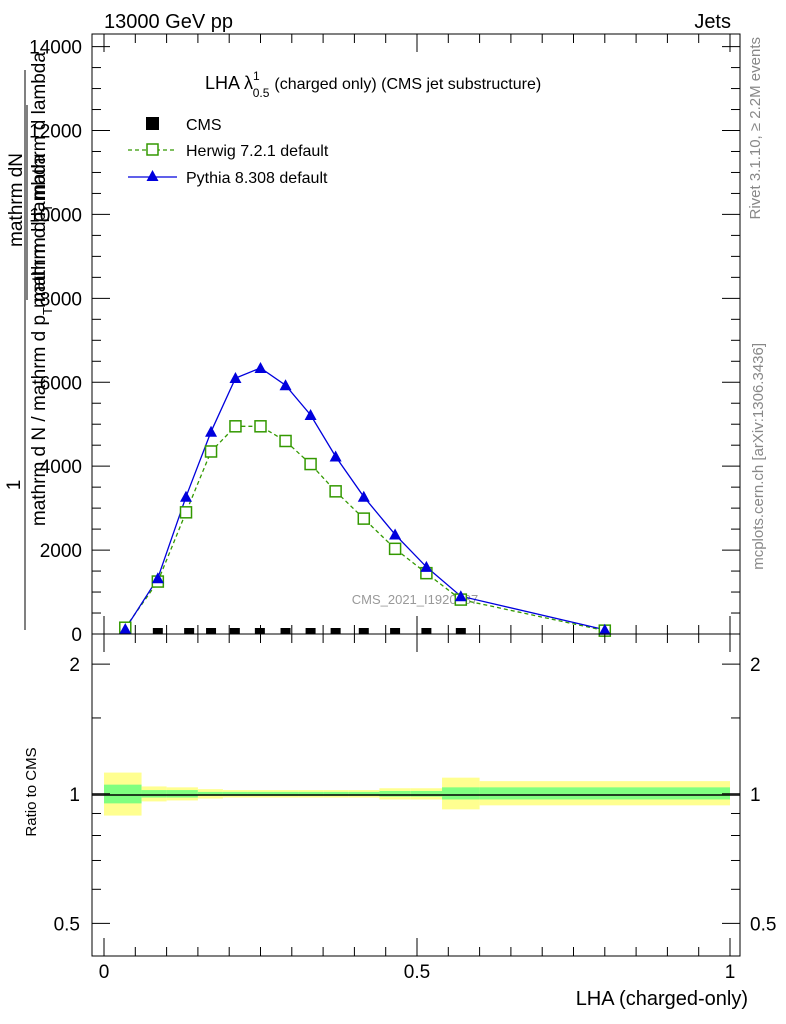  Describe the element at coordinates (261, 93) in the screenshot. I see `title-subscript: 0.5` at that location.